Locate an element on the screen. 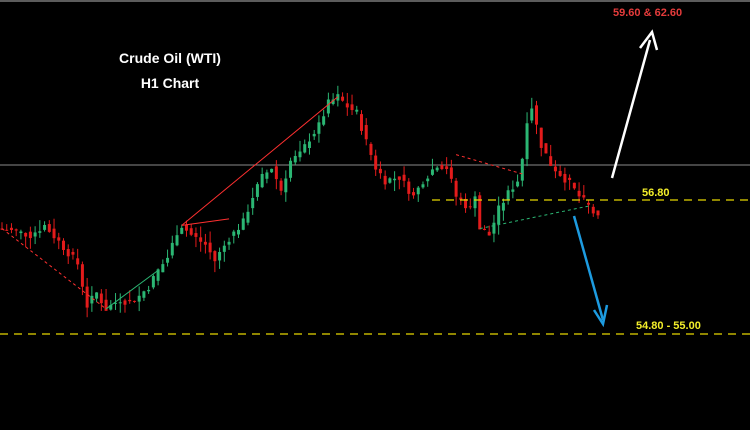  chart-subtitle: H1 Chart is located at coordinates (170, 83).